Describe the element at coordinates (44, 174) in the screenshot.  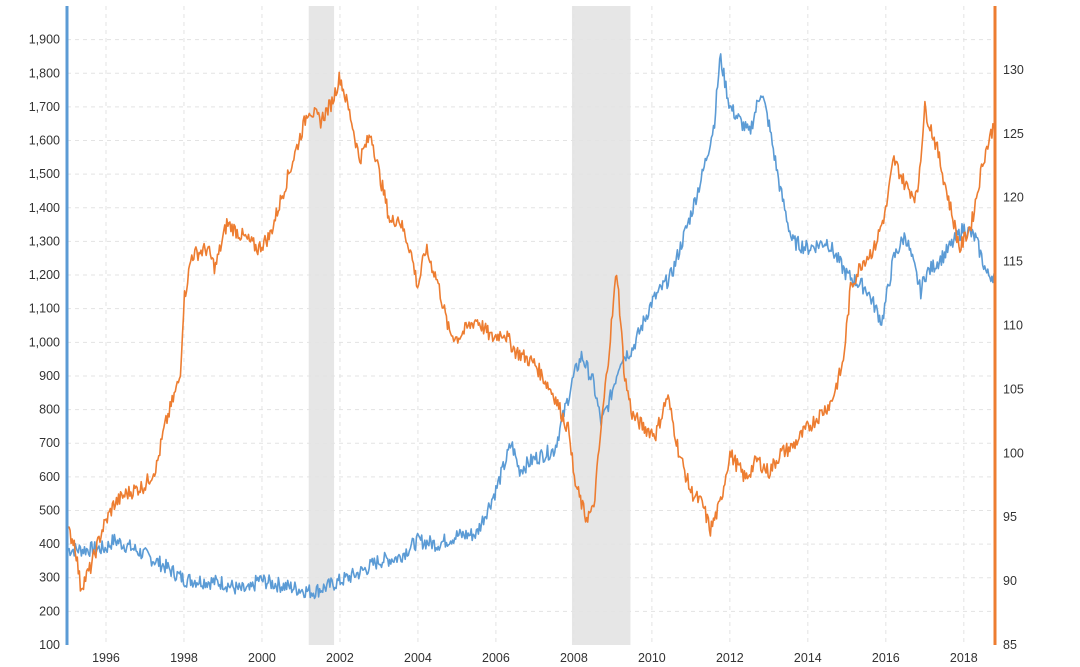
I see `y-left-tick-label: 1,500` at that location.